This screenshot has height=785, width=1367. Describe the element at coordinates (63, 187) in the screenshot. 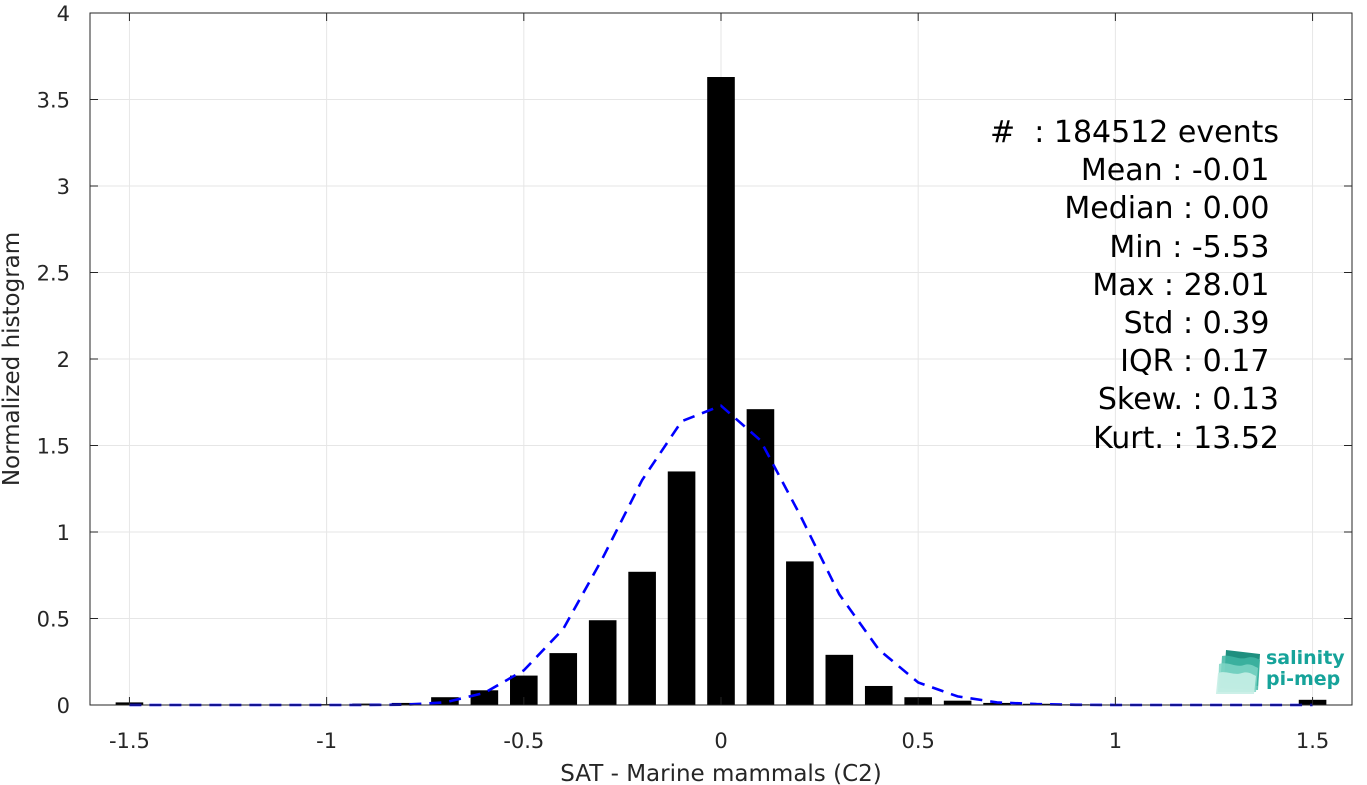

I see `y-tick-label: 3` at that location.